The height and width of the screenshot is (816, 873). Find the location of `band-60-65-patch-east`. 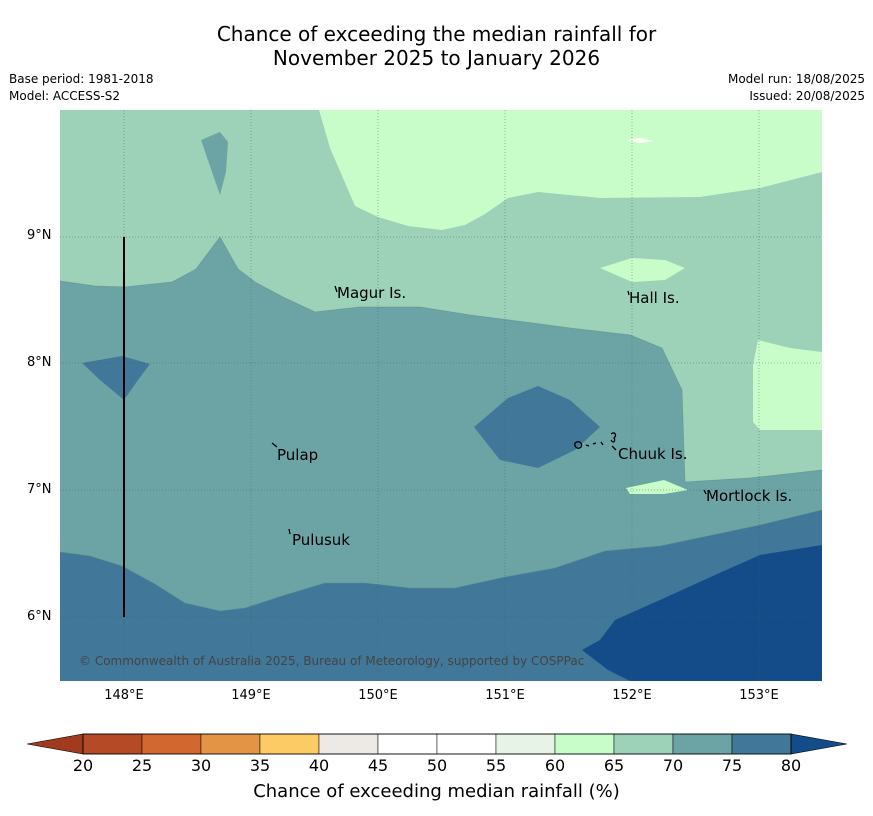

band-60-65-patch-east is located at coordinates (787, 385).